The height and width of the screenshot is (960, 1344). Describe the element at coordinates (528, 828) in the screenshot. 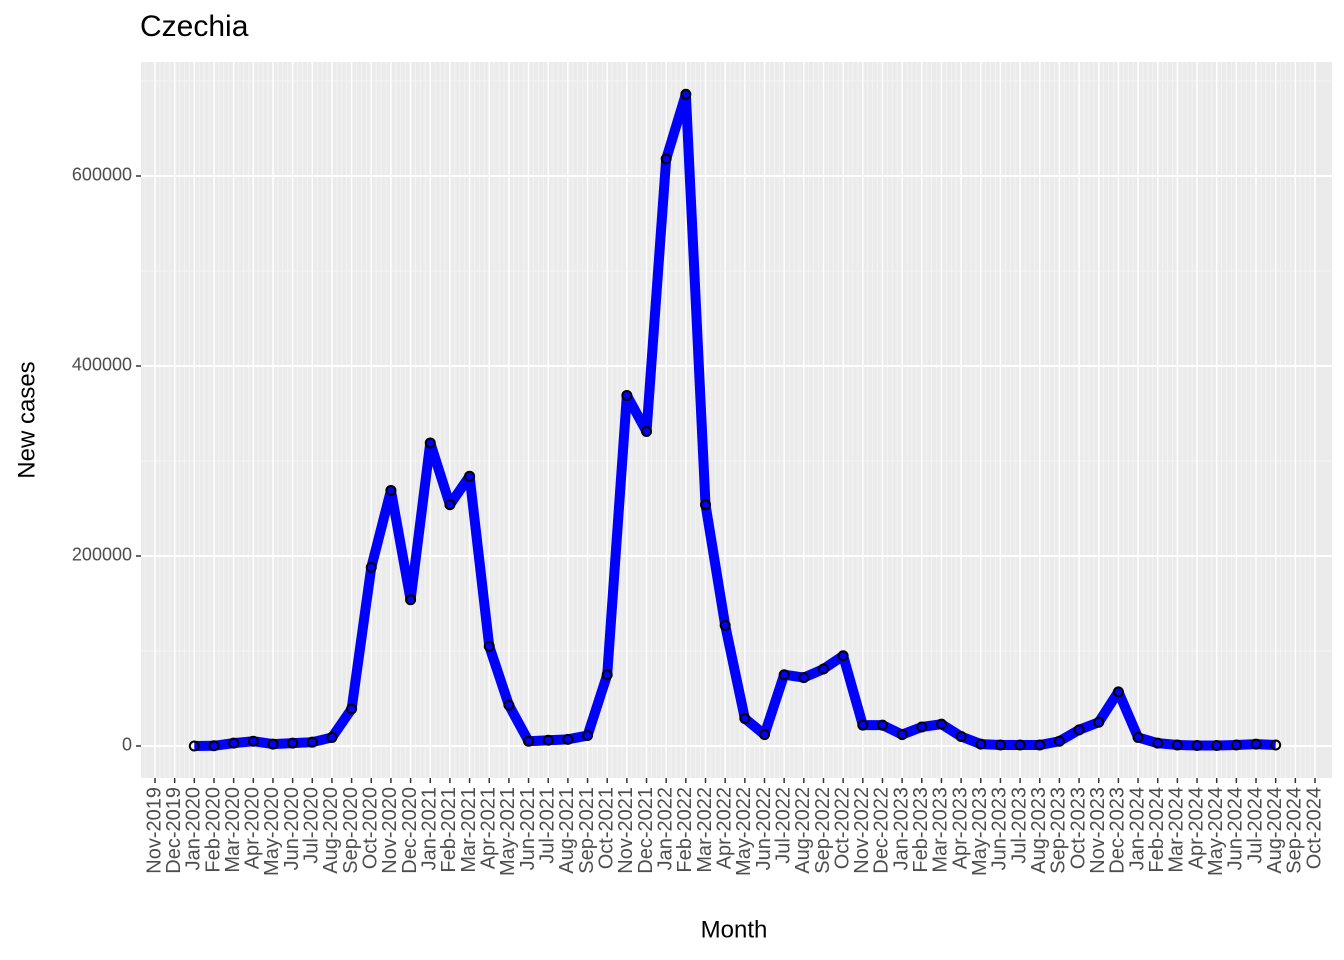

I see `x-tick-label: Jun-2021` at that location.